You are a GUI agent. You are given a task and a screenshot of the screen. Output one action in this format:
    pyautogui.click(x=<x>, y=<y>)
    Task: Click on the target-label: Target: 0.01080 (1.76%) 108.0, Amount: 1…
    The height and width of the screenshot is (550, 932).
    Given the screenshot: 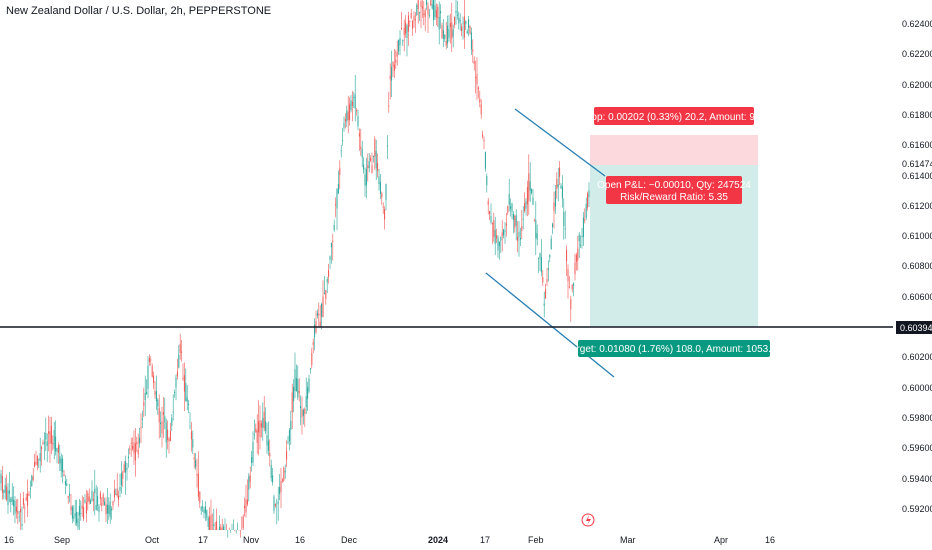 What is the action you would take?
    pyautogui.click(x=674, y=348)
    